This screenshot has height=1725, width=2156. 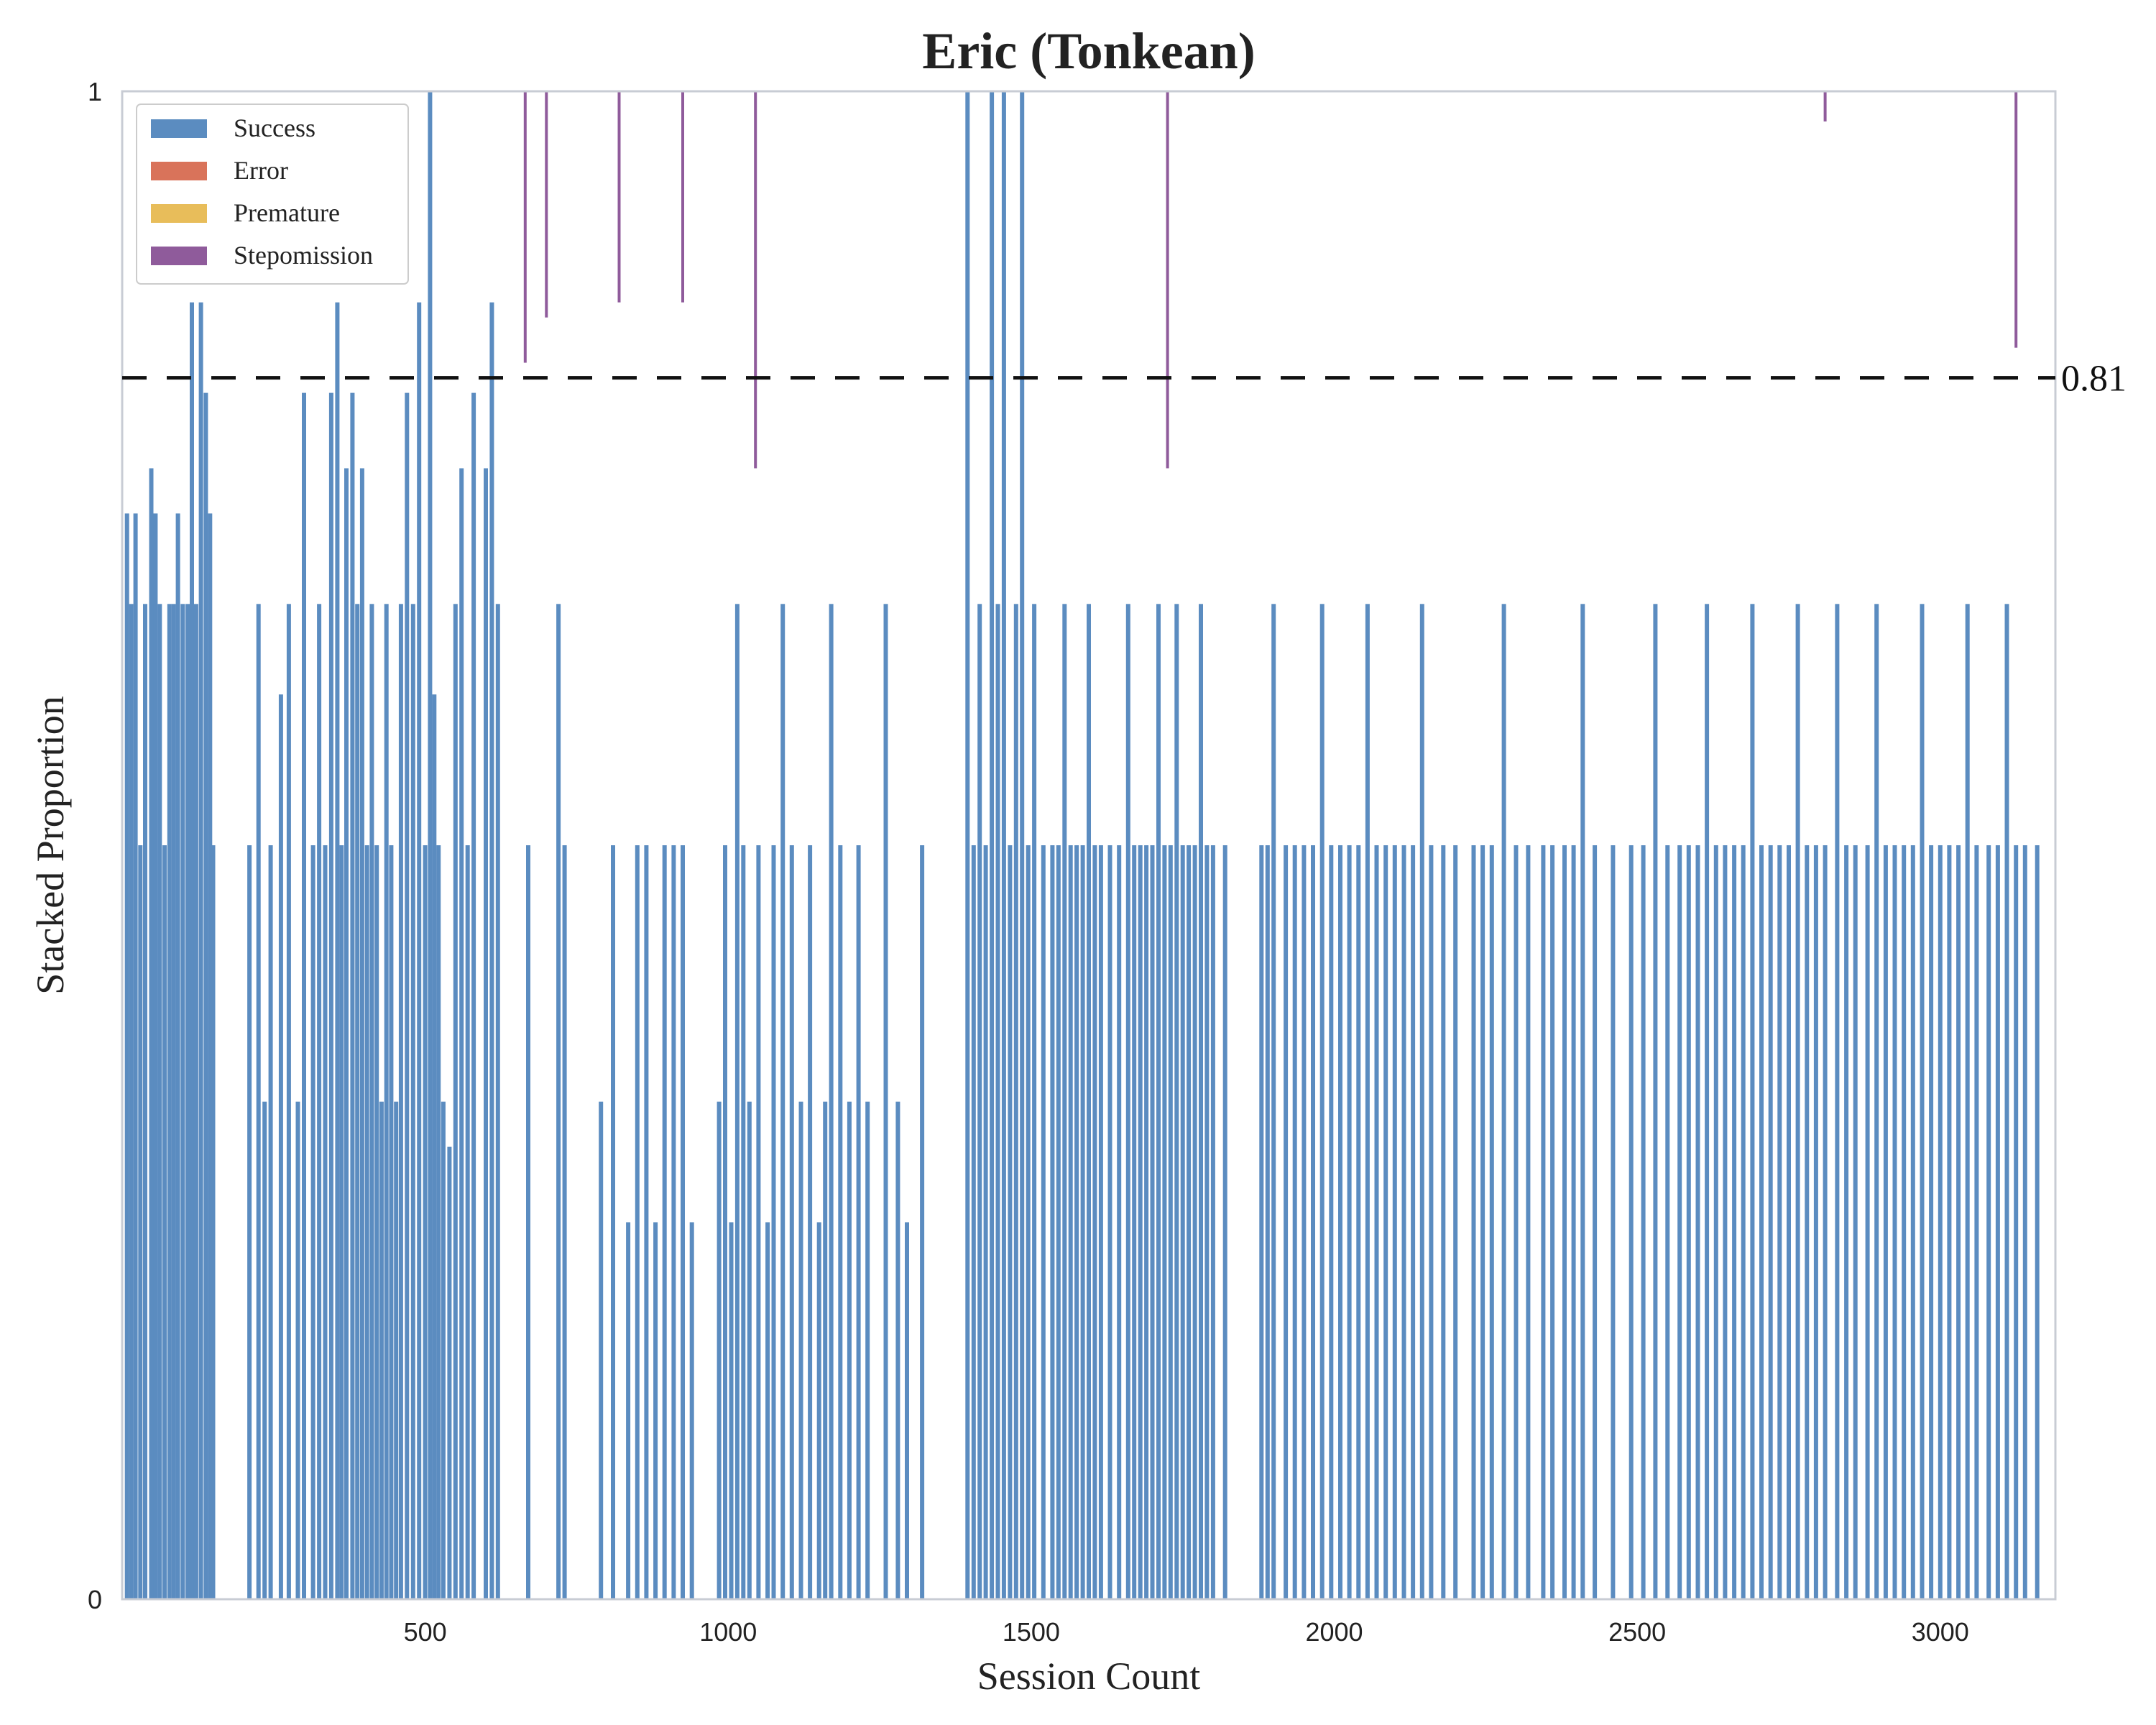 I want to click on chart-title: Eric (Tonkean), so click(x=1088, y=51).